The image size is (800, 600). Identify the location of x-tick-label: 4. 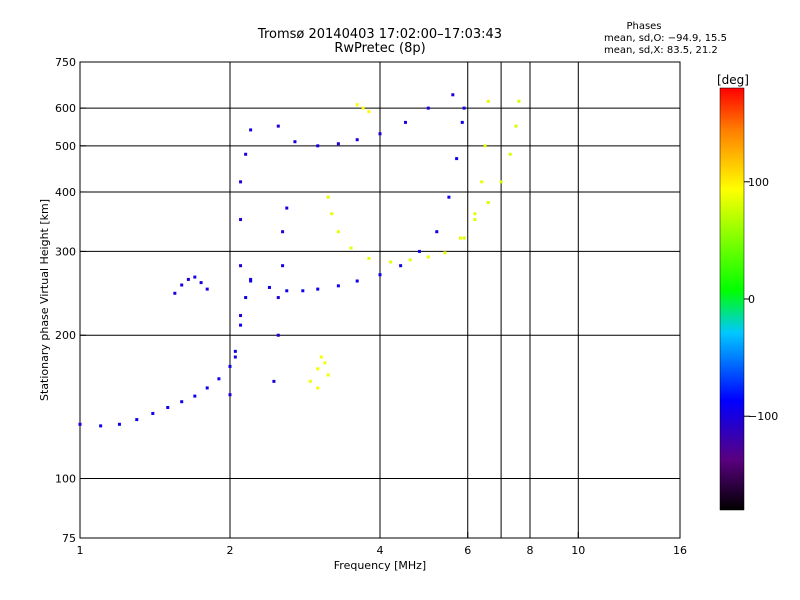
(380, 550).